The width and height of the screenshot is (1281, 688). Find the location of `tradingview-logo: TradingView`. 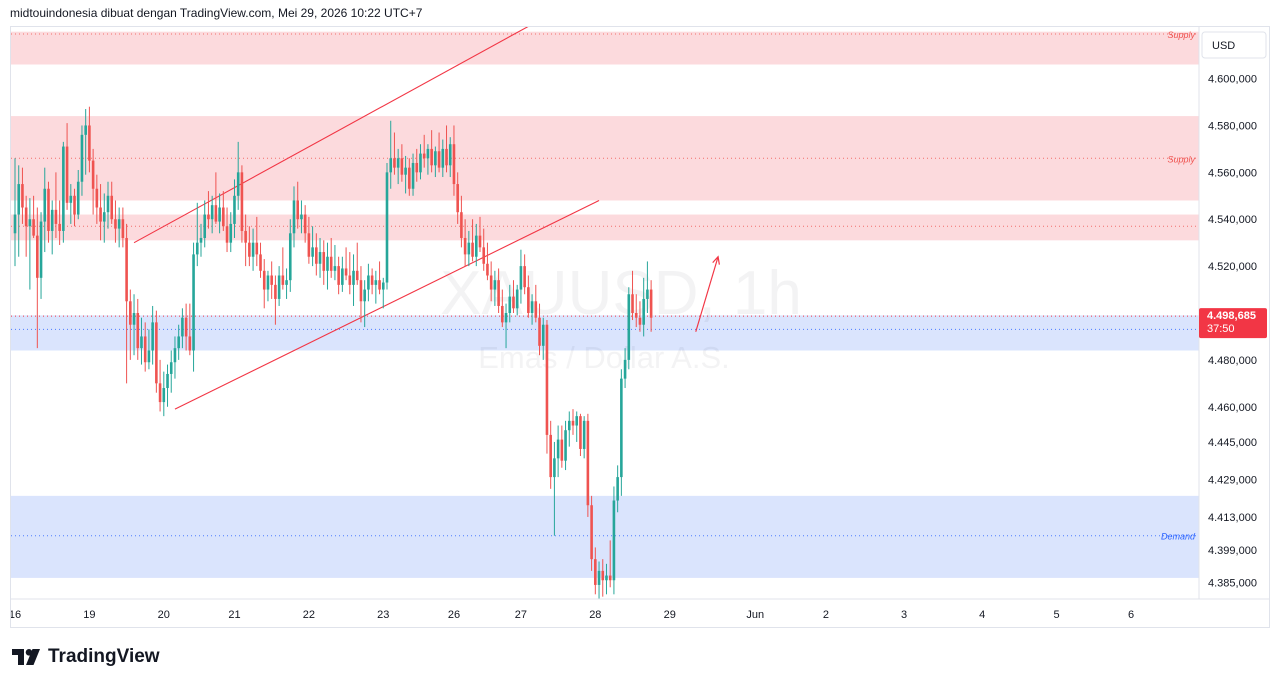

tradingview-logo: TradingView is located at coordinates (86, 657).